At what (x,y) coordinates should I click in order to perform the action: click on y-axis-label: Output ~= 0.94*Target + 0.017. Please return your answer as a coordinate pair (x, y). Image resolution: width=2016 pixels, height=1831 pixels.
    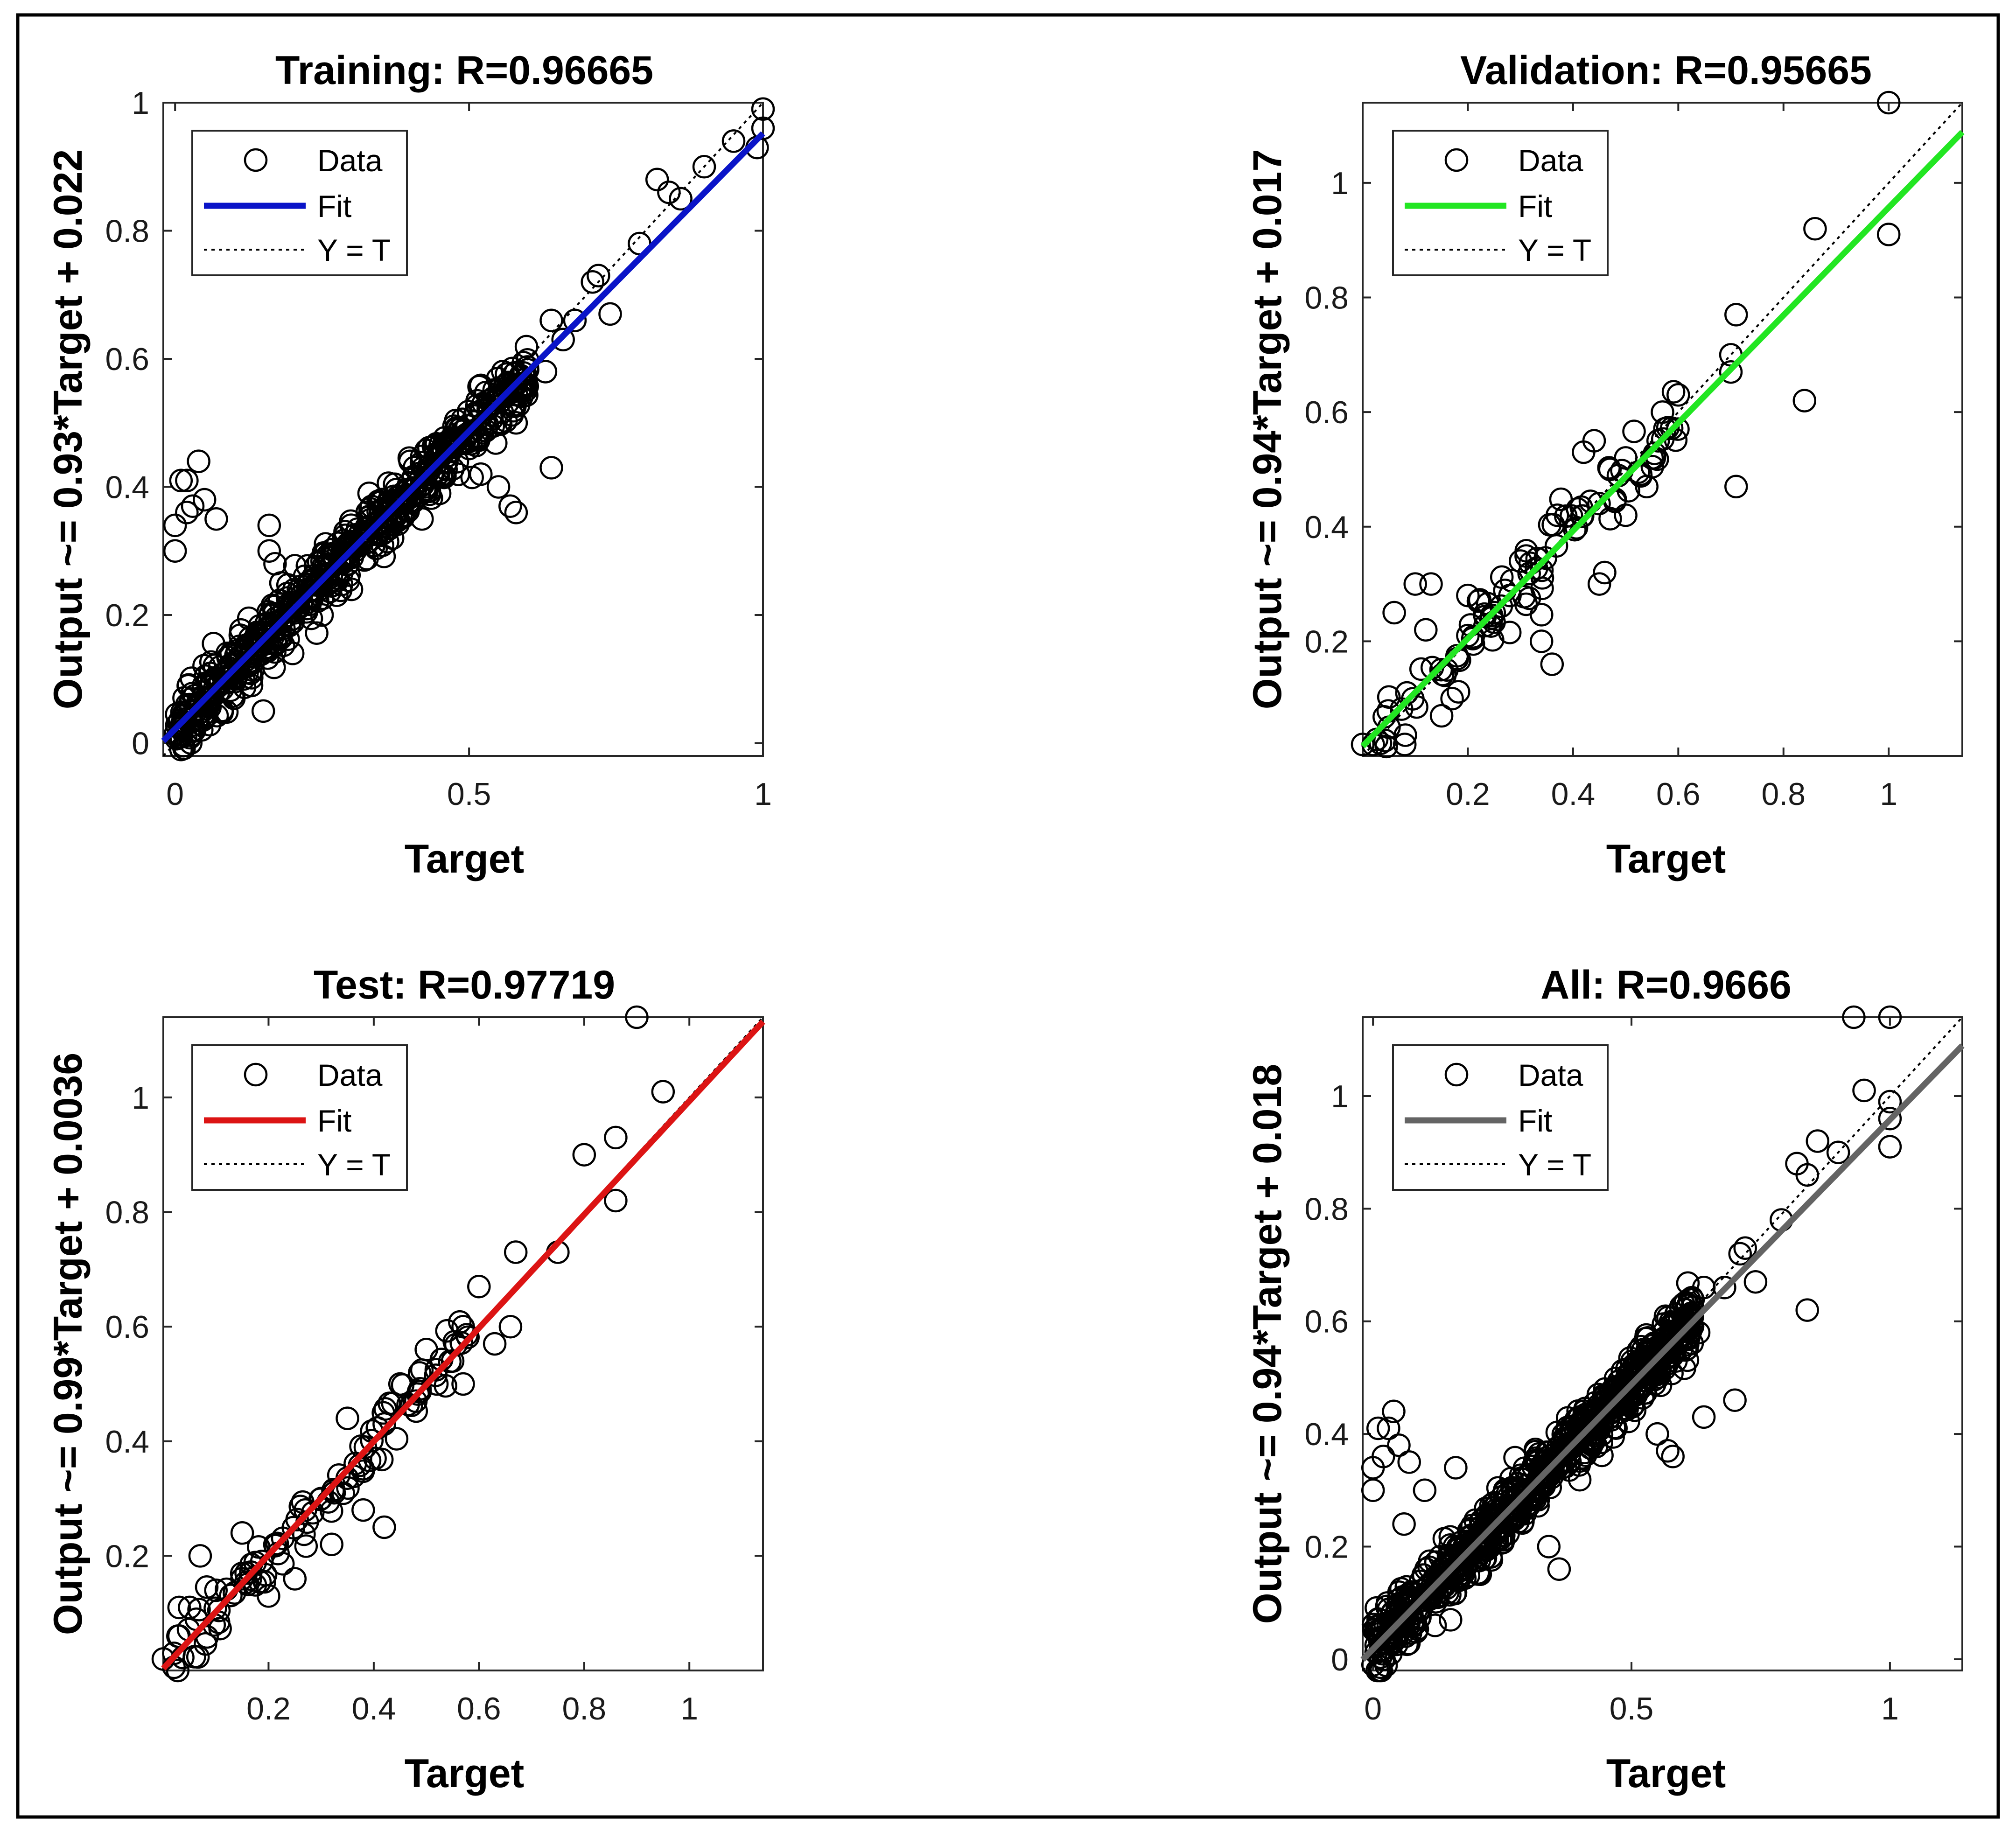
    Looking at the image, I should click on (1267, 429).